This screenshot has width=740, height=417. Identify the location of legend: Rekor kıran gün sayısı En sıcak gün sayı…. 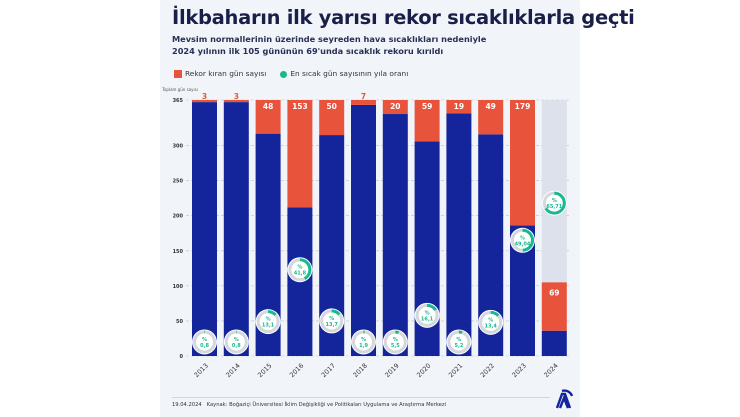
(291, 73).